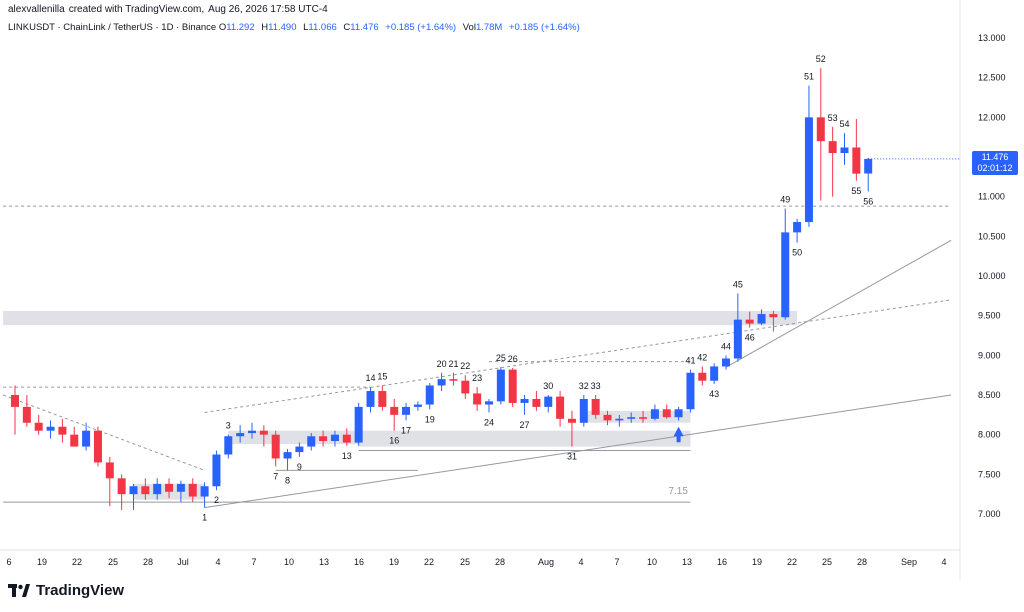 This screenshot has height=612, width=1024. Describe the element at coordinates (572, 457) in the screenshot. I see `wave-count-label: 31` at that location.